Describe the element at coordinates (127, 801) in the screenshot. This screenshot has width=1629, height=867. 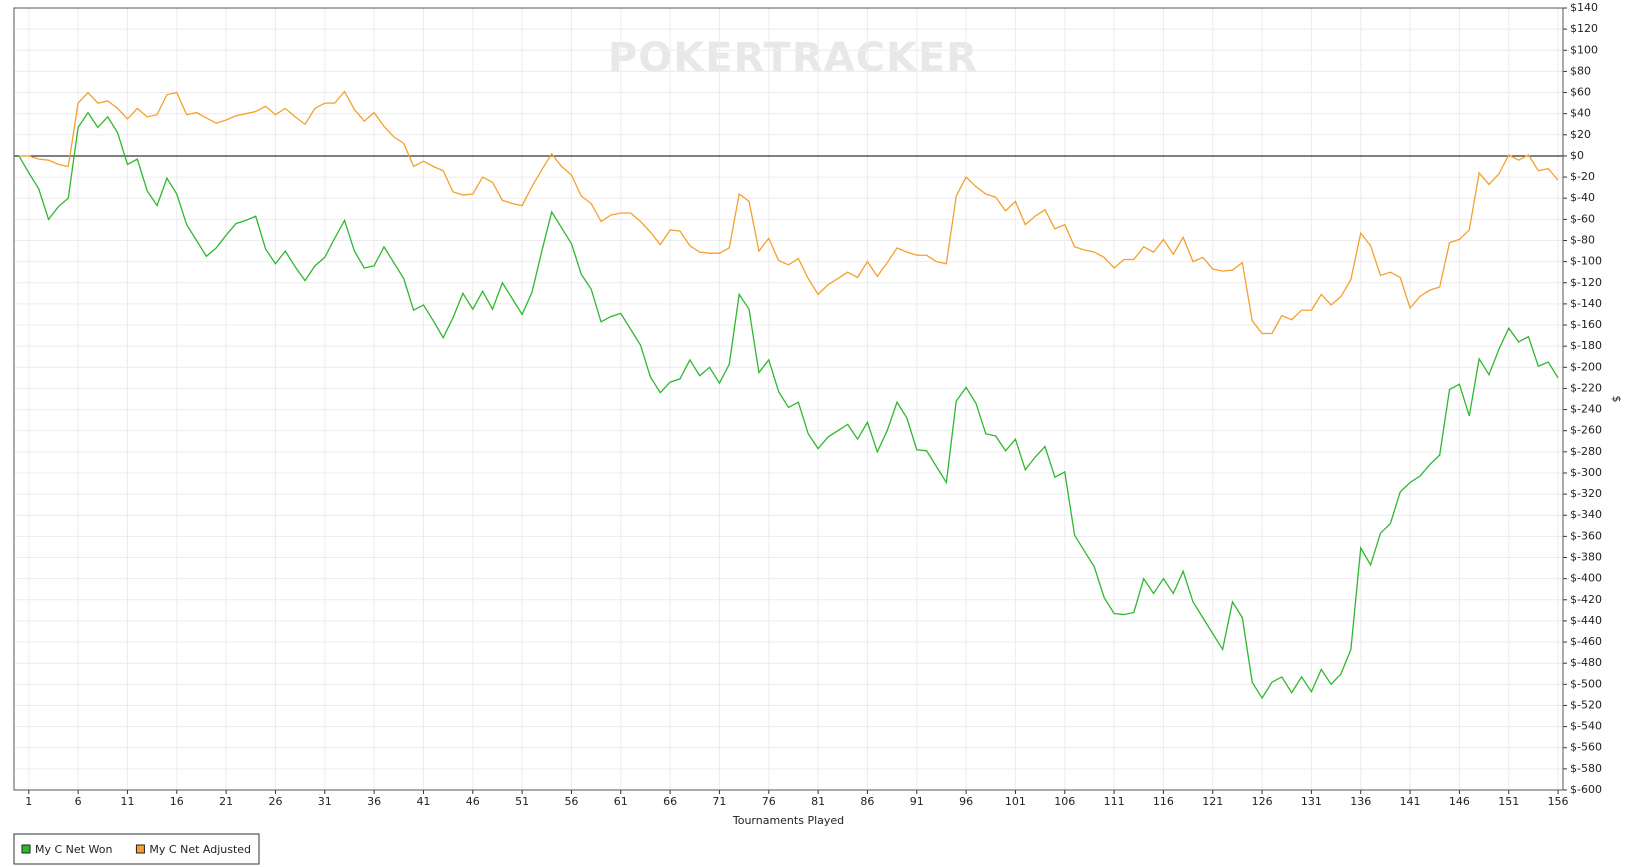
I see `x-tick-label: 11` at that location.